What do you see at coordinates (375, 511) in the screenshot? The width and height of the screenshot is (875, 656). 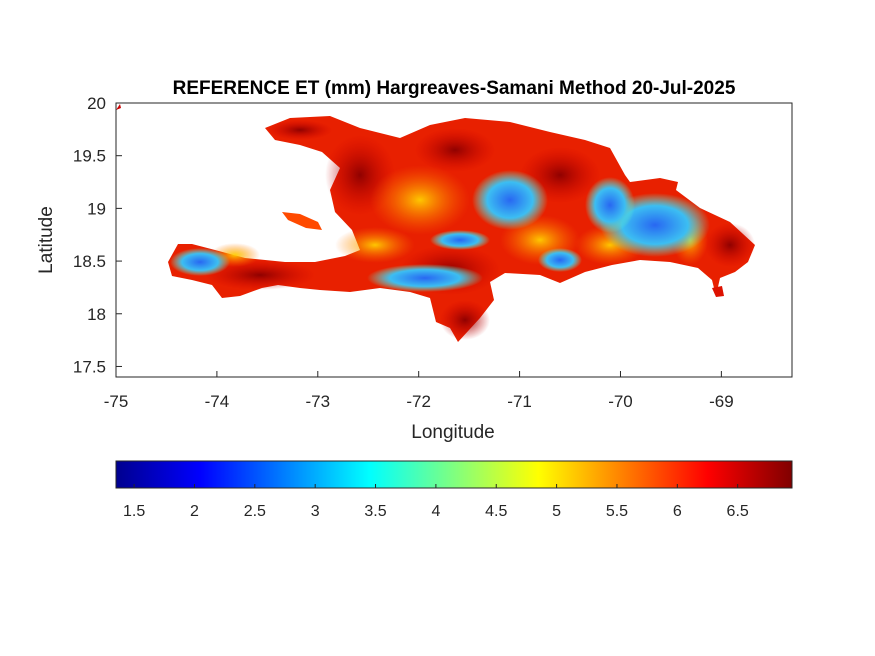 I see `colorbar-tick-label: 3.5` at bounding box center [375, 511].